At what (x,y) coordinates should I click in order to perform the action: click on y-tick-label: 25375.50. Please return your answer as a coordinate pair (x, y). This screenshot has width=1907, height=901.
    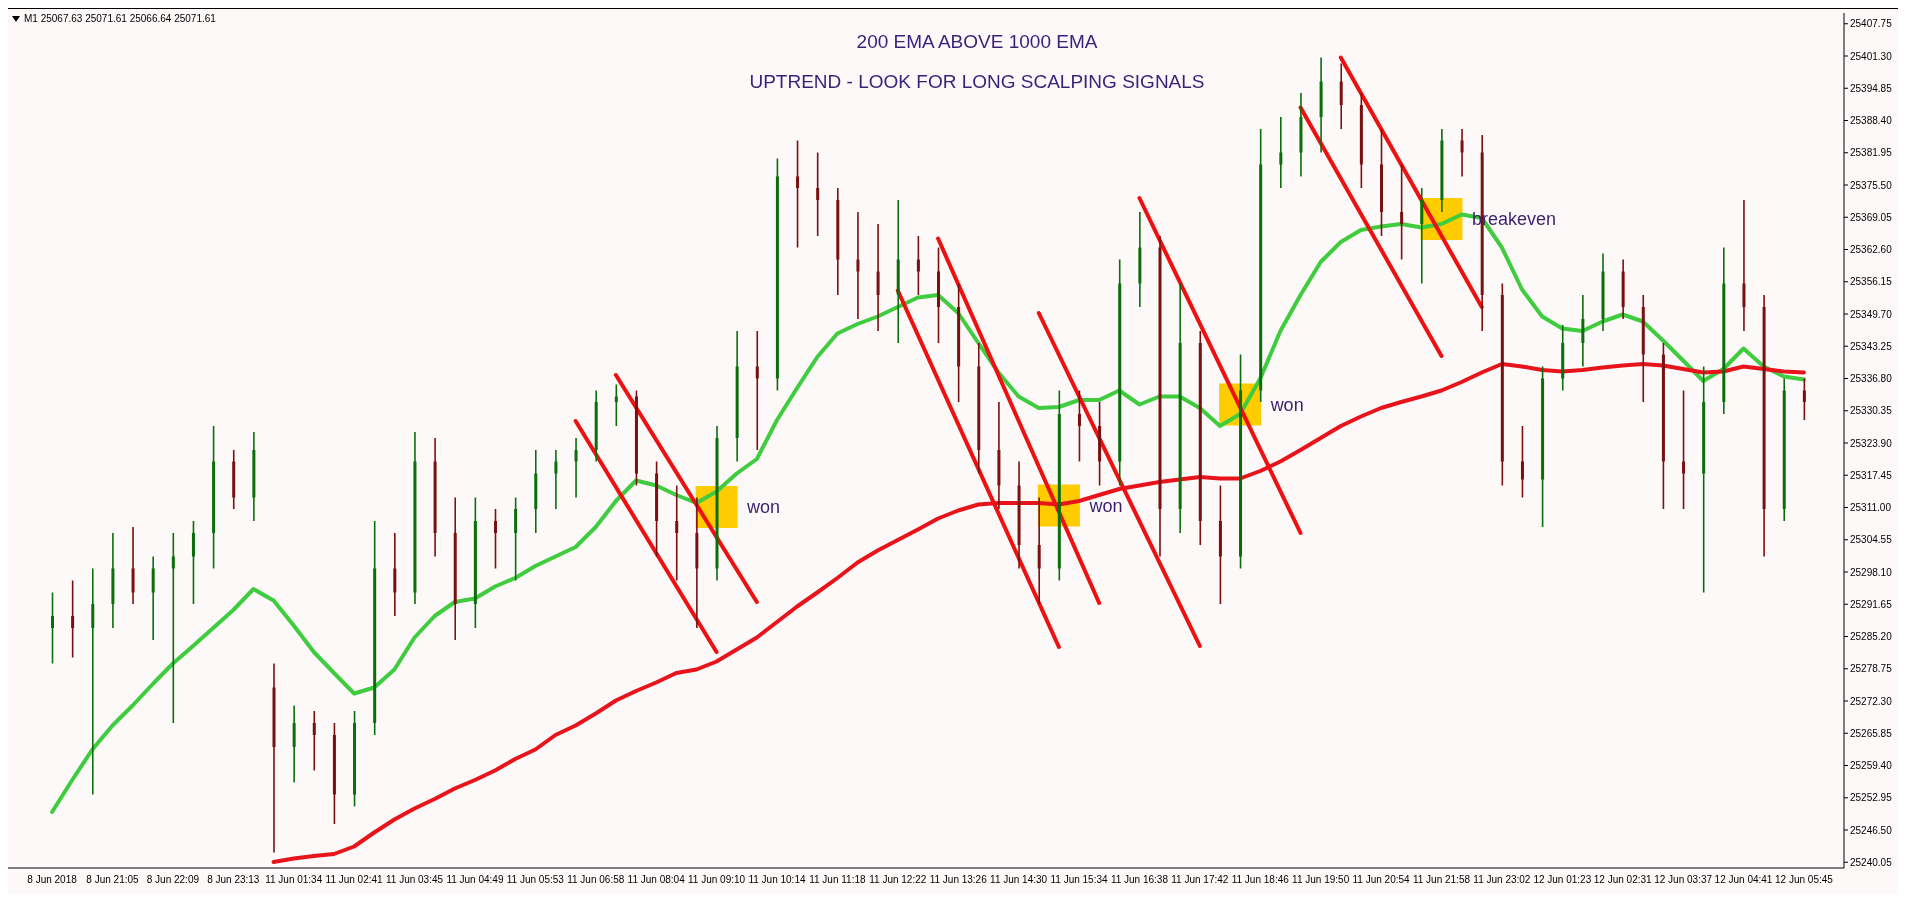
    Looking at the image, I should click on (1871, 185).